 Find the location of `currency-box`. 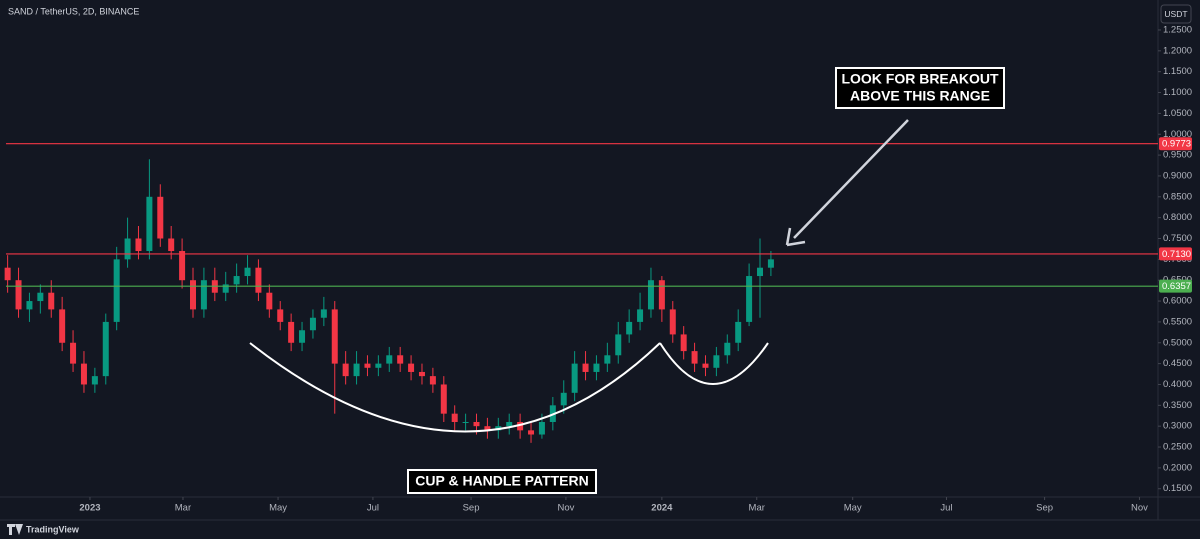

currency-box is located at coordinates (1176, 14).